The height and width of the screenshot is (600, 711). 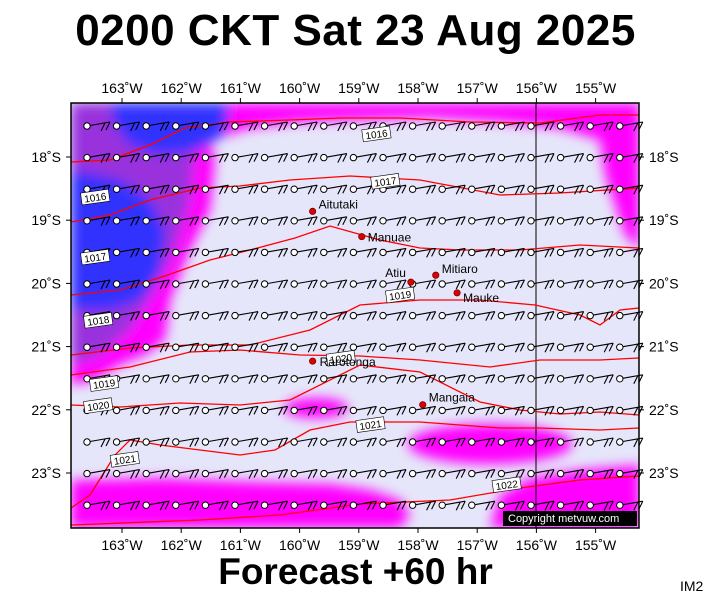 What do you see at coordinates (300, 545) in the screenshot?
I see `lon-label-bottom: 160˚W` at bounding box center [300, 545].